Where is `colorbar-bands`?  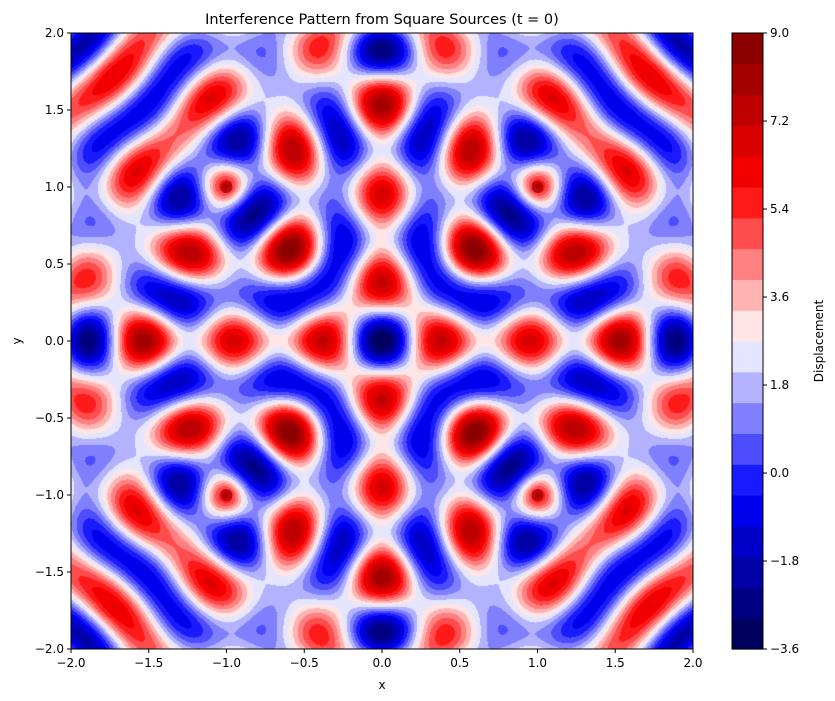
colorbar-bands is located at coordinates (747, 341).